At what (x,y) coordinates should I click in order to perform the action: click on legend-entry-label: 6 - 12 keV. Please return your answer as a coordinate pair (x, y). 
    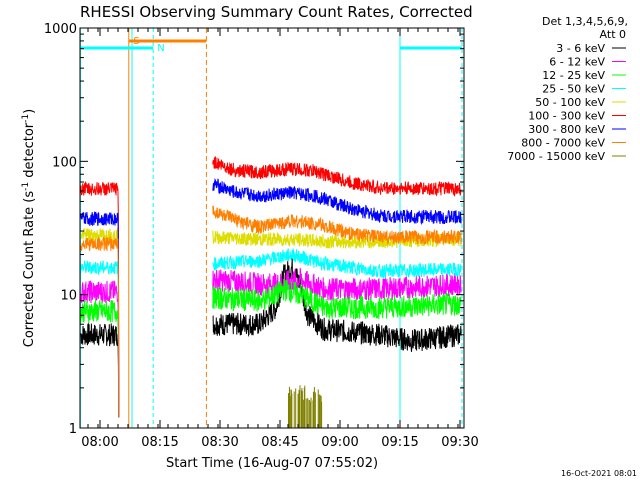
    Looking at the image, I should click on (577, 62).